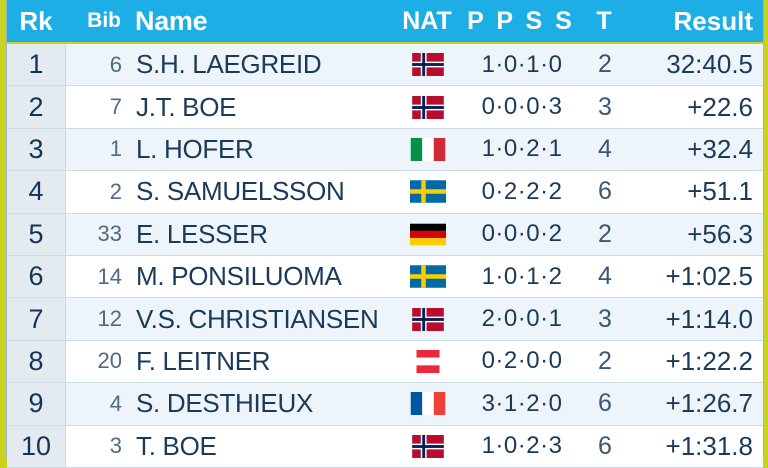 The image size is (768, 468). I want to click on italy-flag-icon, so click(428, 149).